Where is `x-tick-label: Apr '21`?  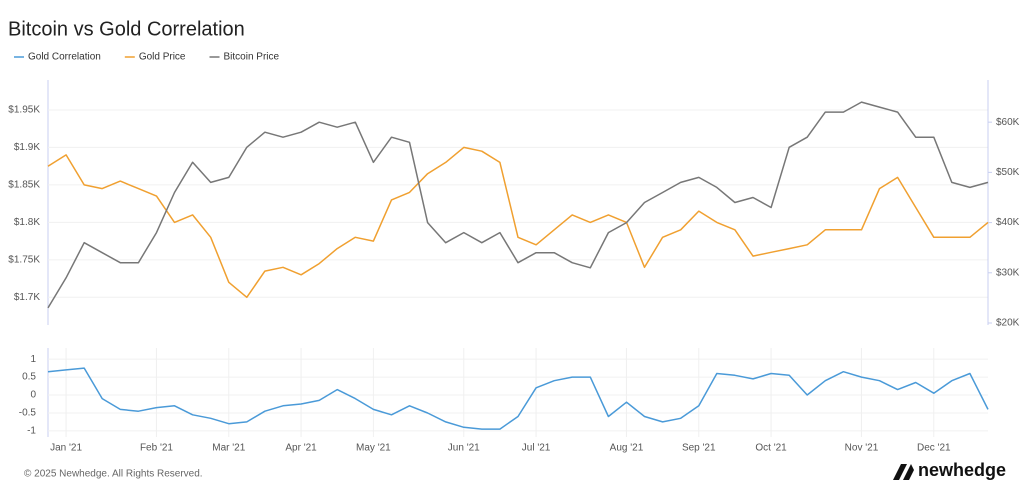
x-tick-label: Apr '21 is located at coordinates (301, 448).